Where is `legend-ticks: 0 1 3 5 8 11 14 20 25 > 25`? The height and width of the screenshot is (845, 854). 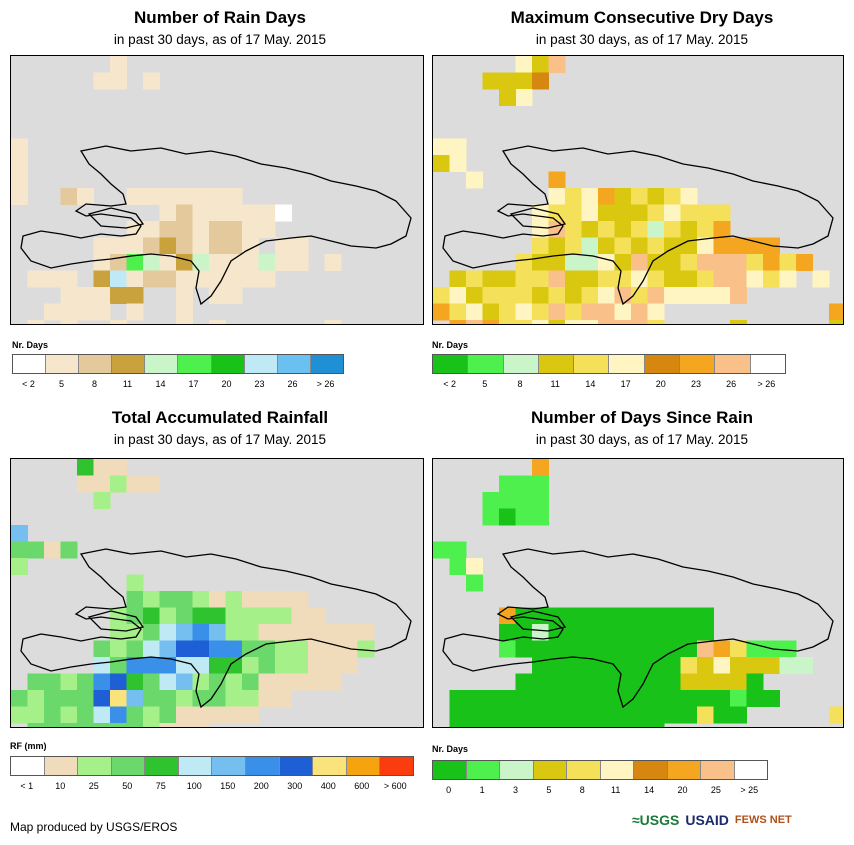 legend-ticks: 0 1 3 5 8 11 14 20 25 > 25 is located at coordinates (599, 791).